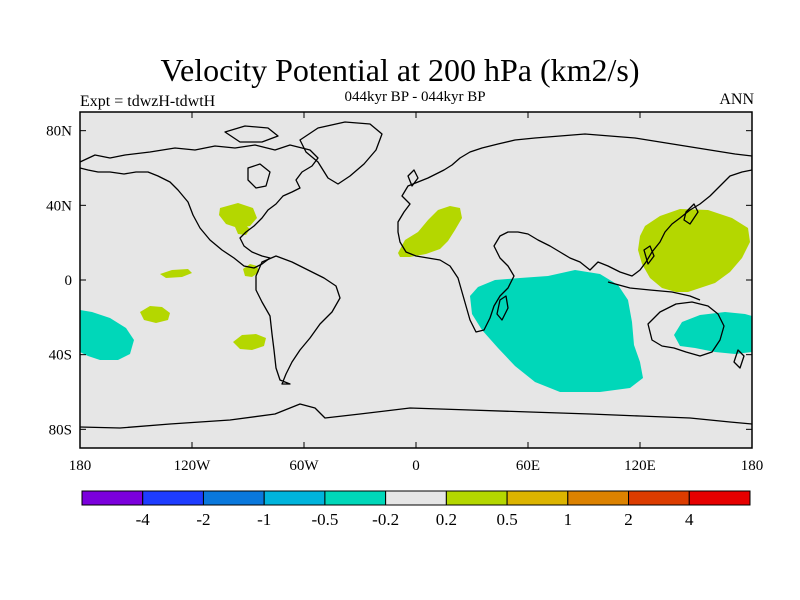 The height and width of the screenshot is (600, 800). What do you see at coordinates (203, 519) in the screenshot?
I see `colorbar-label: -2` at bounding box center [203, 519].